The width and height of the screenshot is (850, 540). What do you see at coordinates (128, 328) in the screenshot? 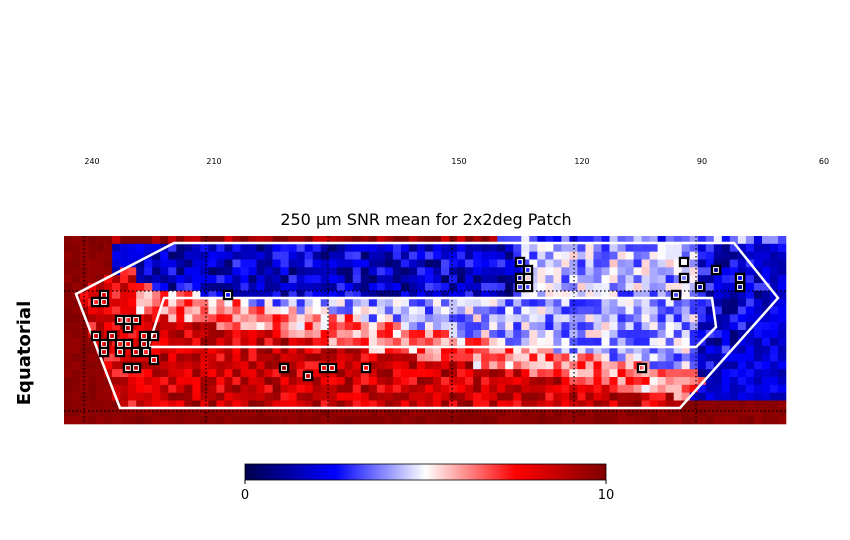
I see `patch-marker` at bounding box center [128, 328].